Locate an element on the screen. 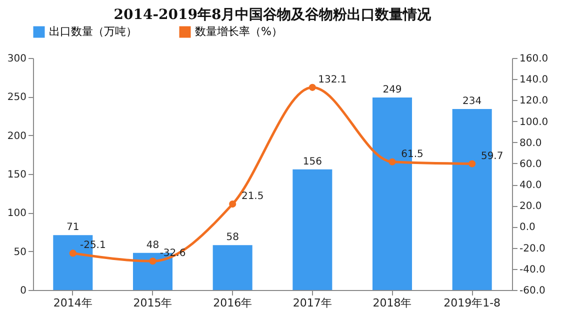 The height and width of the screenshot is (327, 576). y2-tick-label: -60.0 is located at coordinates (533, 291).